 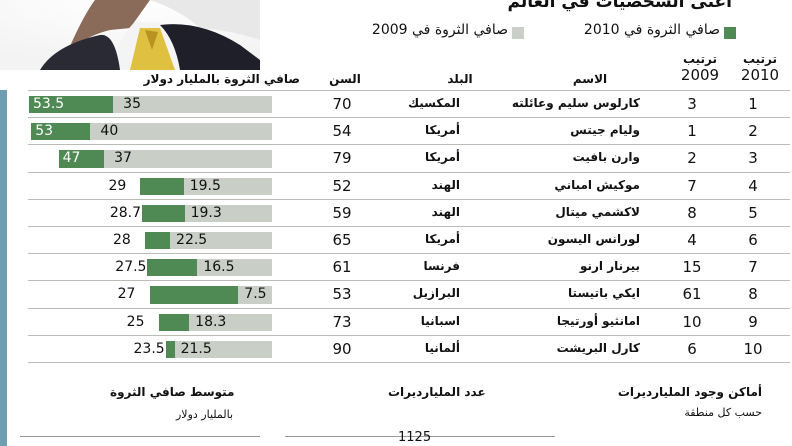 I want to click on col-header-net-worth: صافي الثروة بالمليار دولار, so click(x=221, y=79).